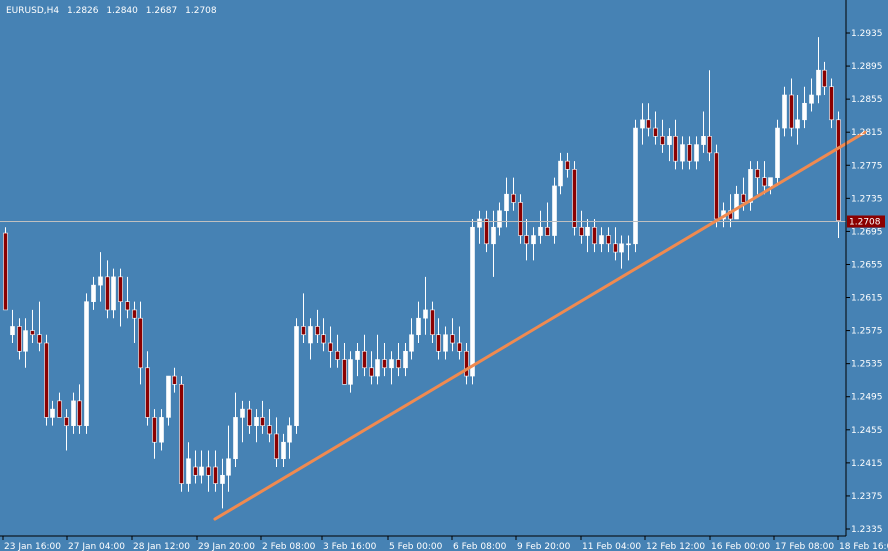 The height and width of the screenshot is (551, 888). What do you see at coordinates (480, 546) in the screenshot?
I see `x-tick-label: 6 Feb 08:00` at bounding box center [480, 546].